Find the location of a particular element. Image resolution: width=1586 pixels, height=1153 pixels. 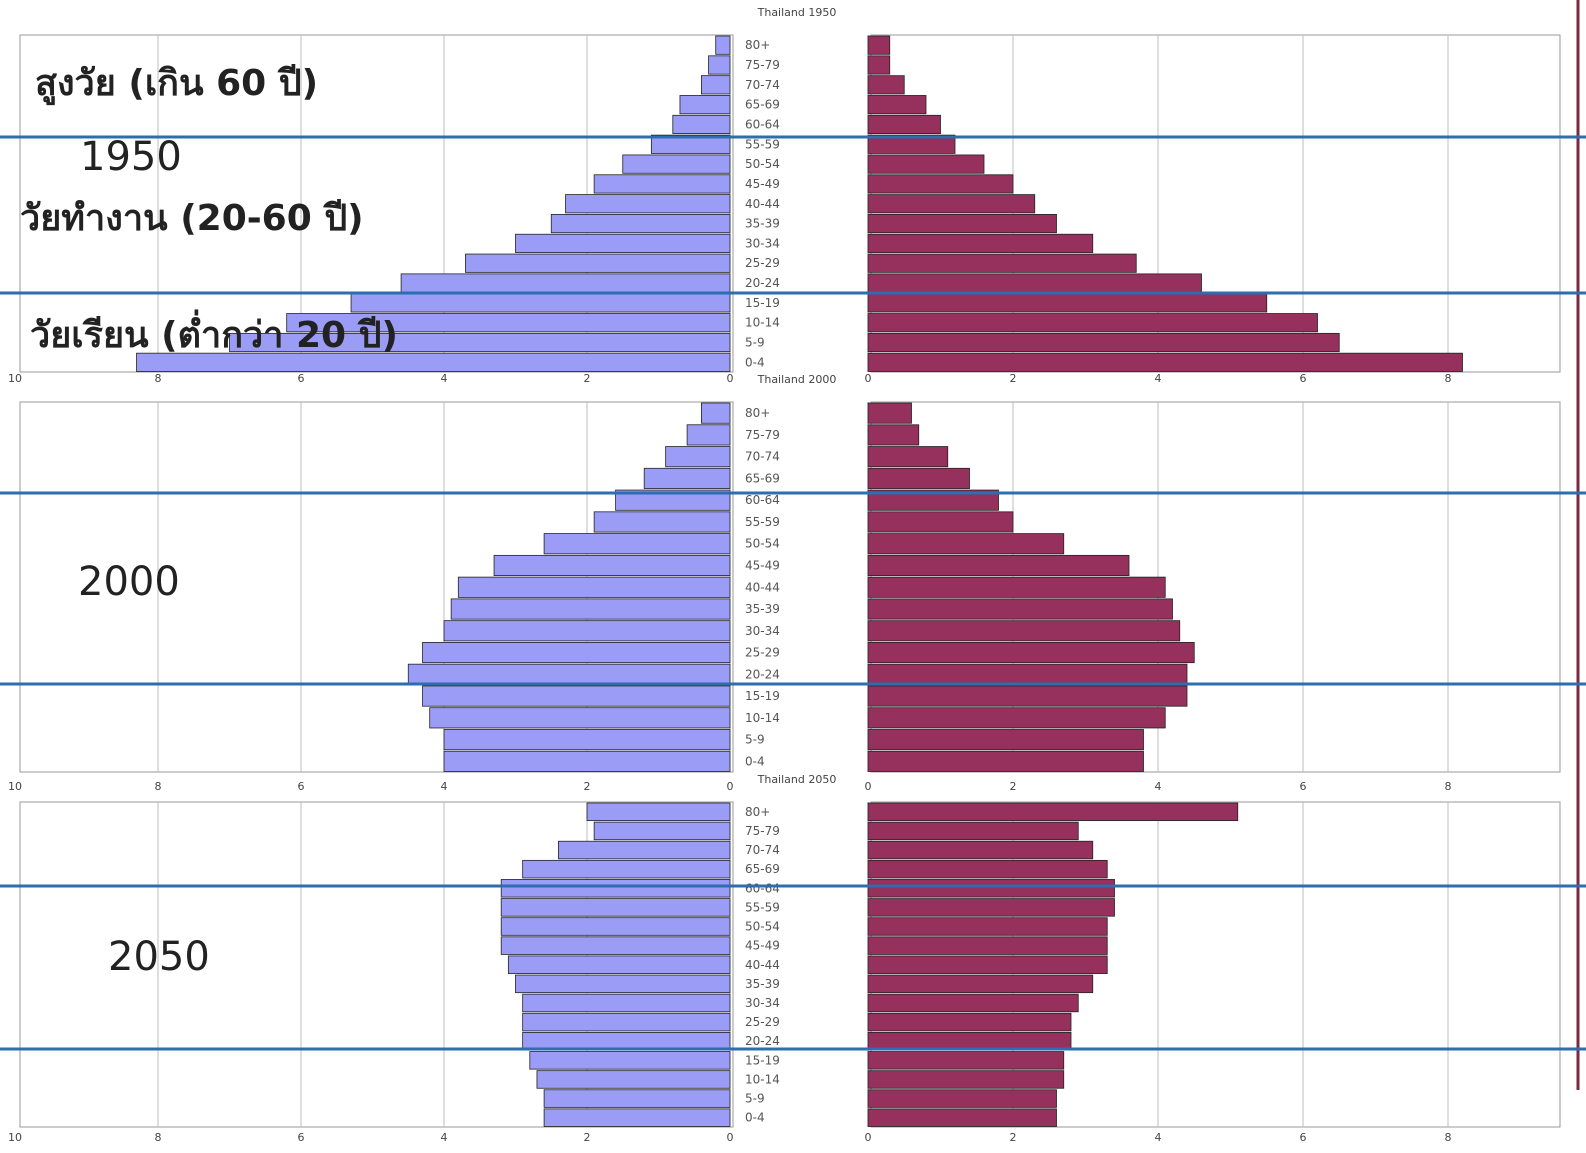

panel-title: Thailand 2000 is located at coordinates (797, 379).